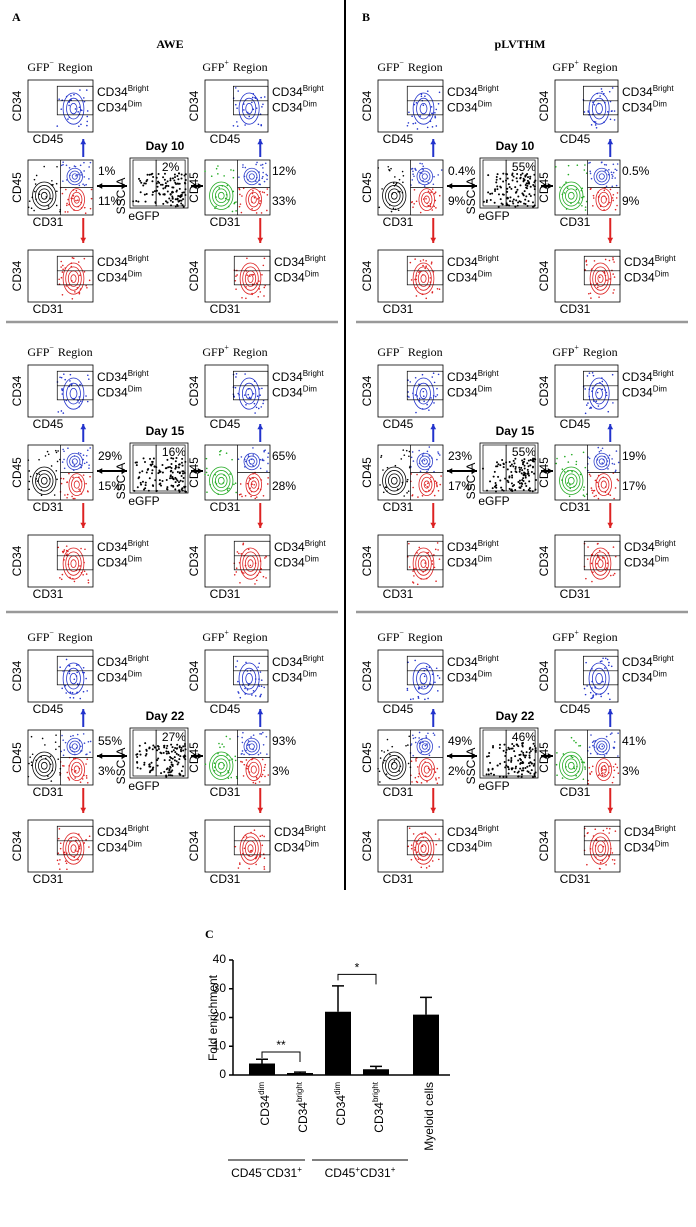  Describe the element at coordinates (586, 391) in the screenshot. I see `plot-frame` at that location.